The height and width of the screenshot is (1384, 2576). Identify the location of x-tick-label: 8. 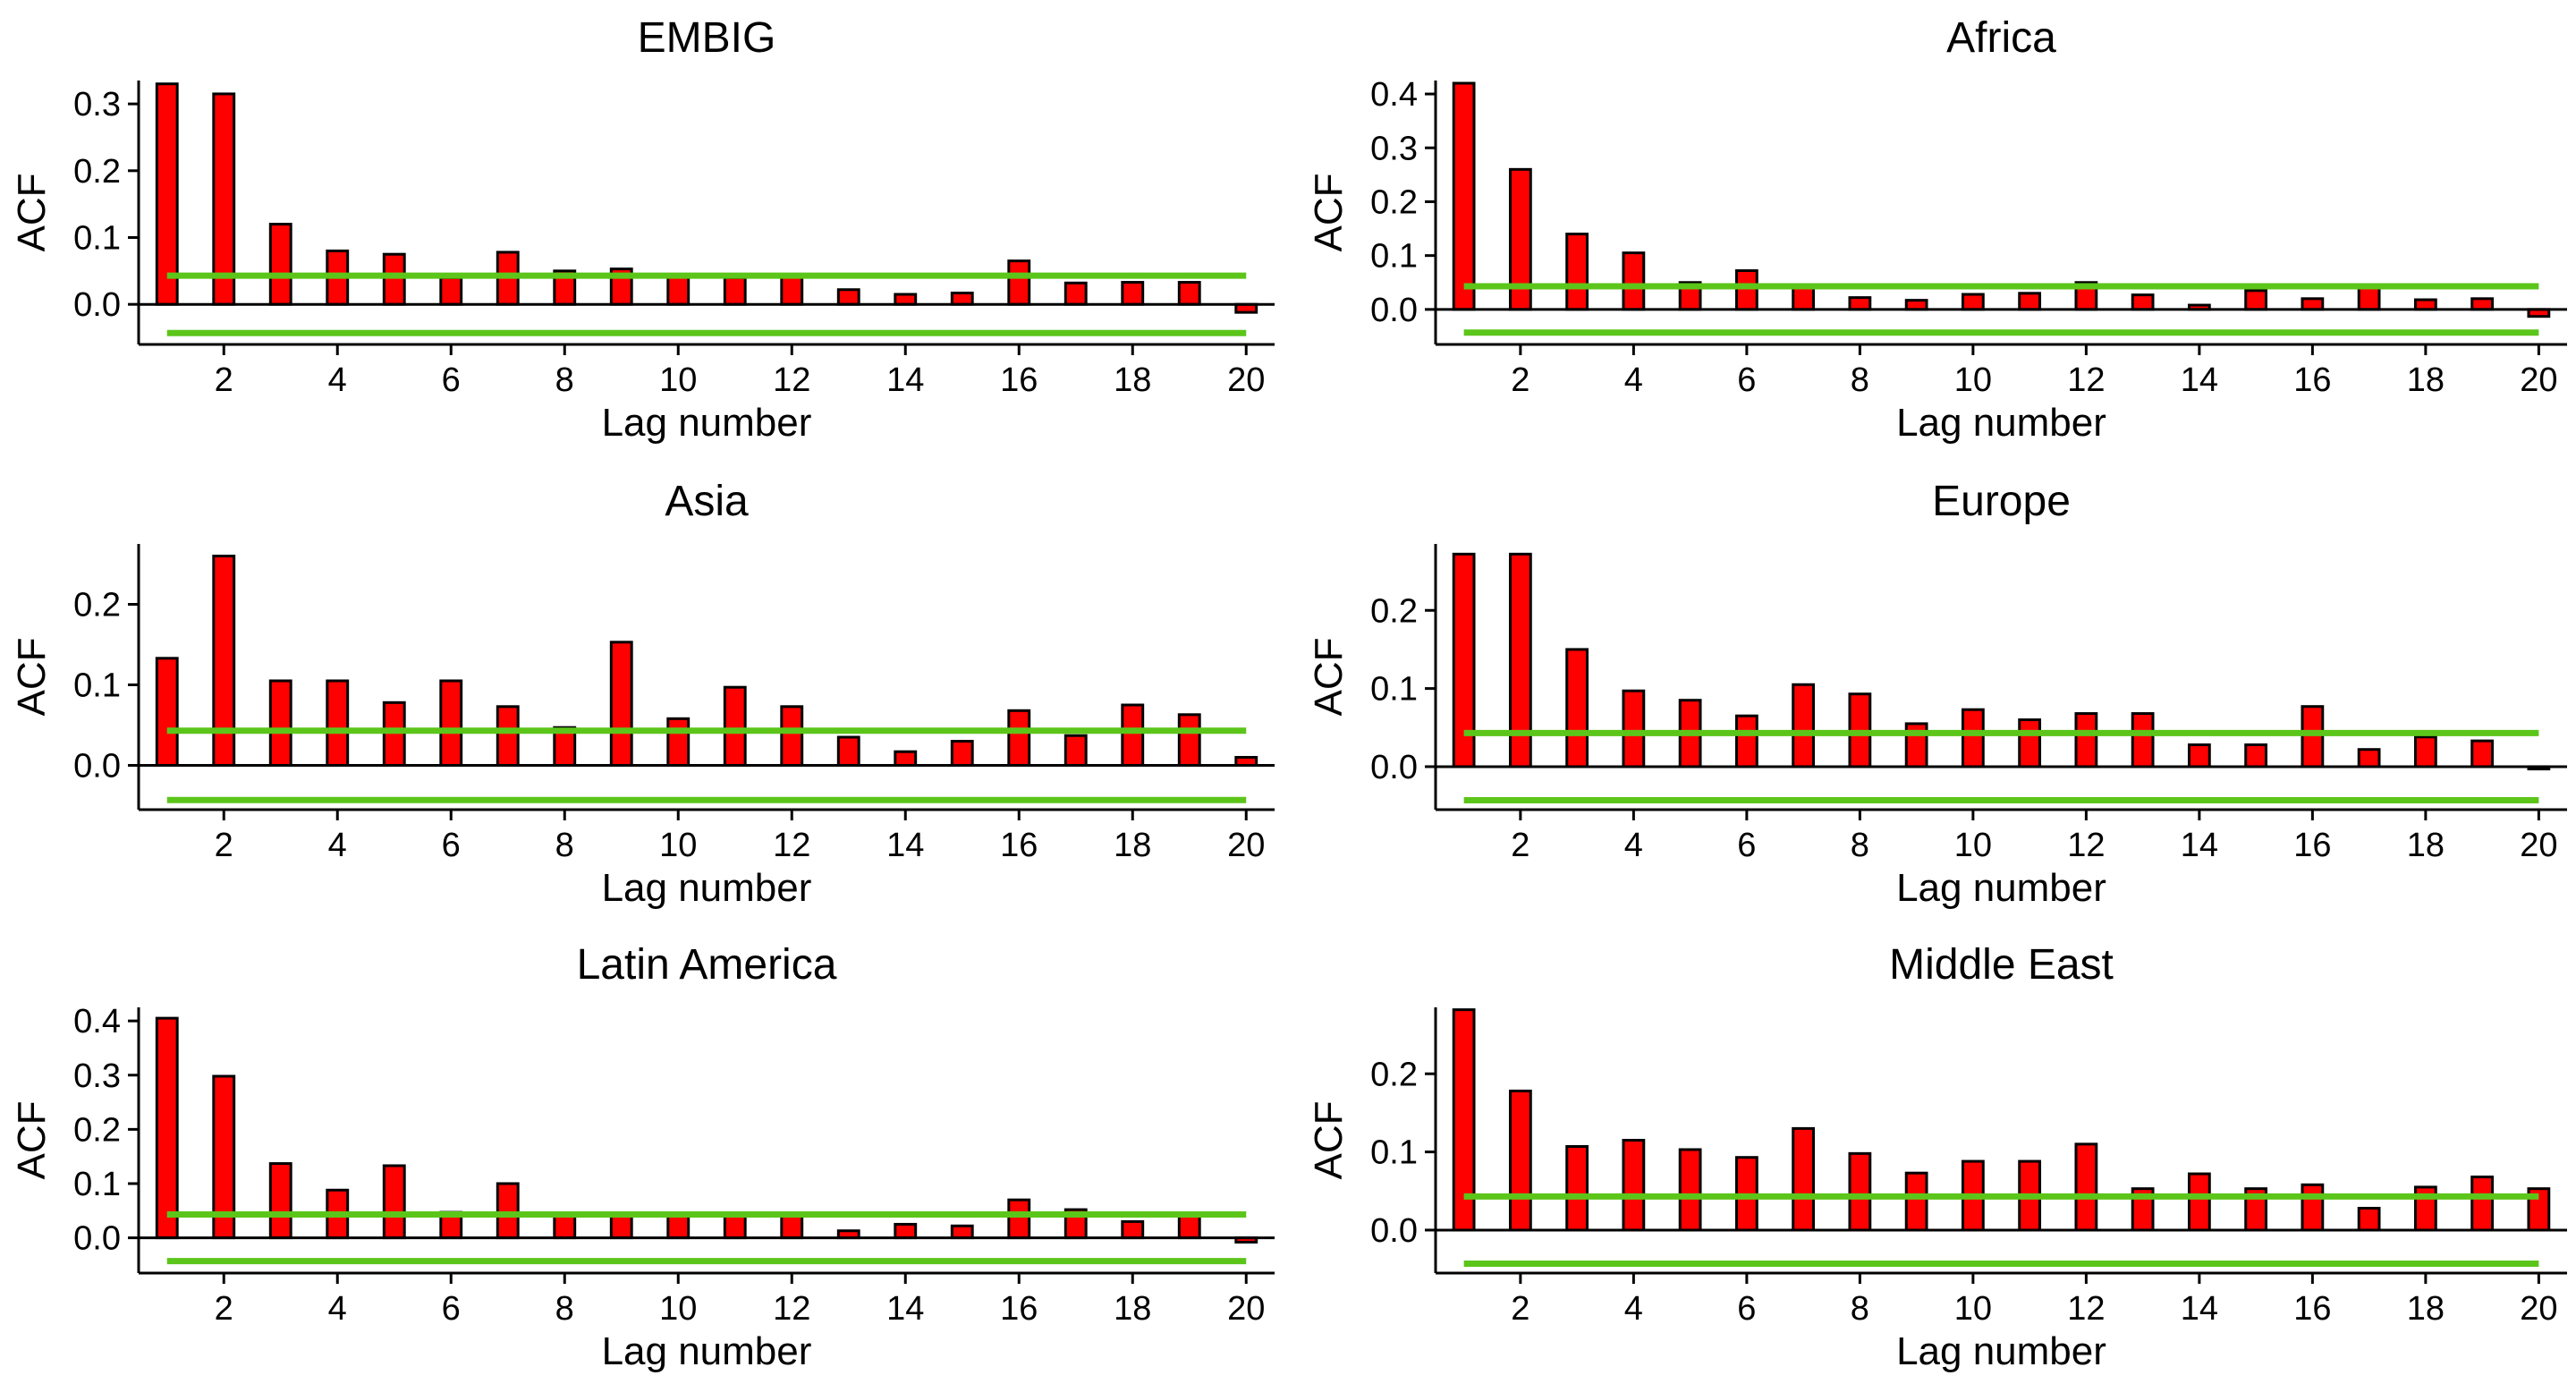
(1860, 380).